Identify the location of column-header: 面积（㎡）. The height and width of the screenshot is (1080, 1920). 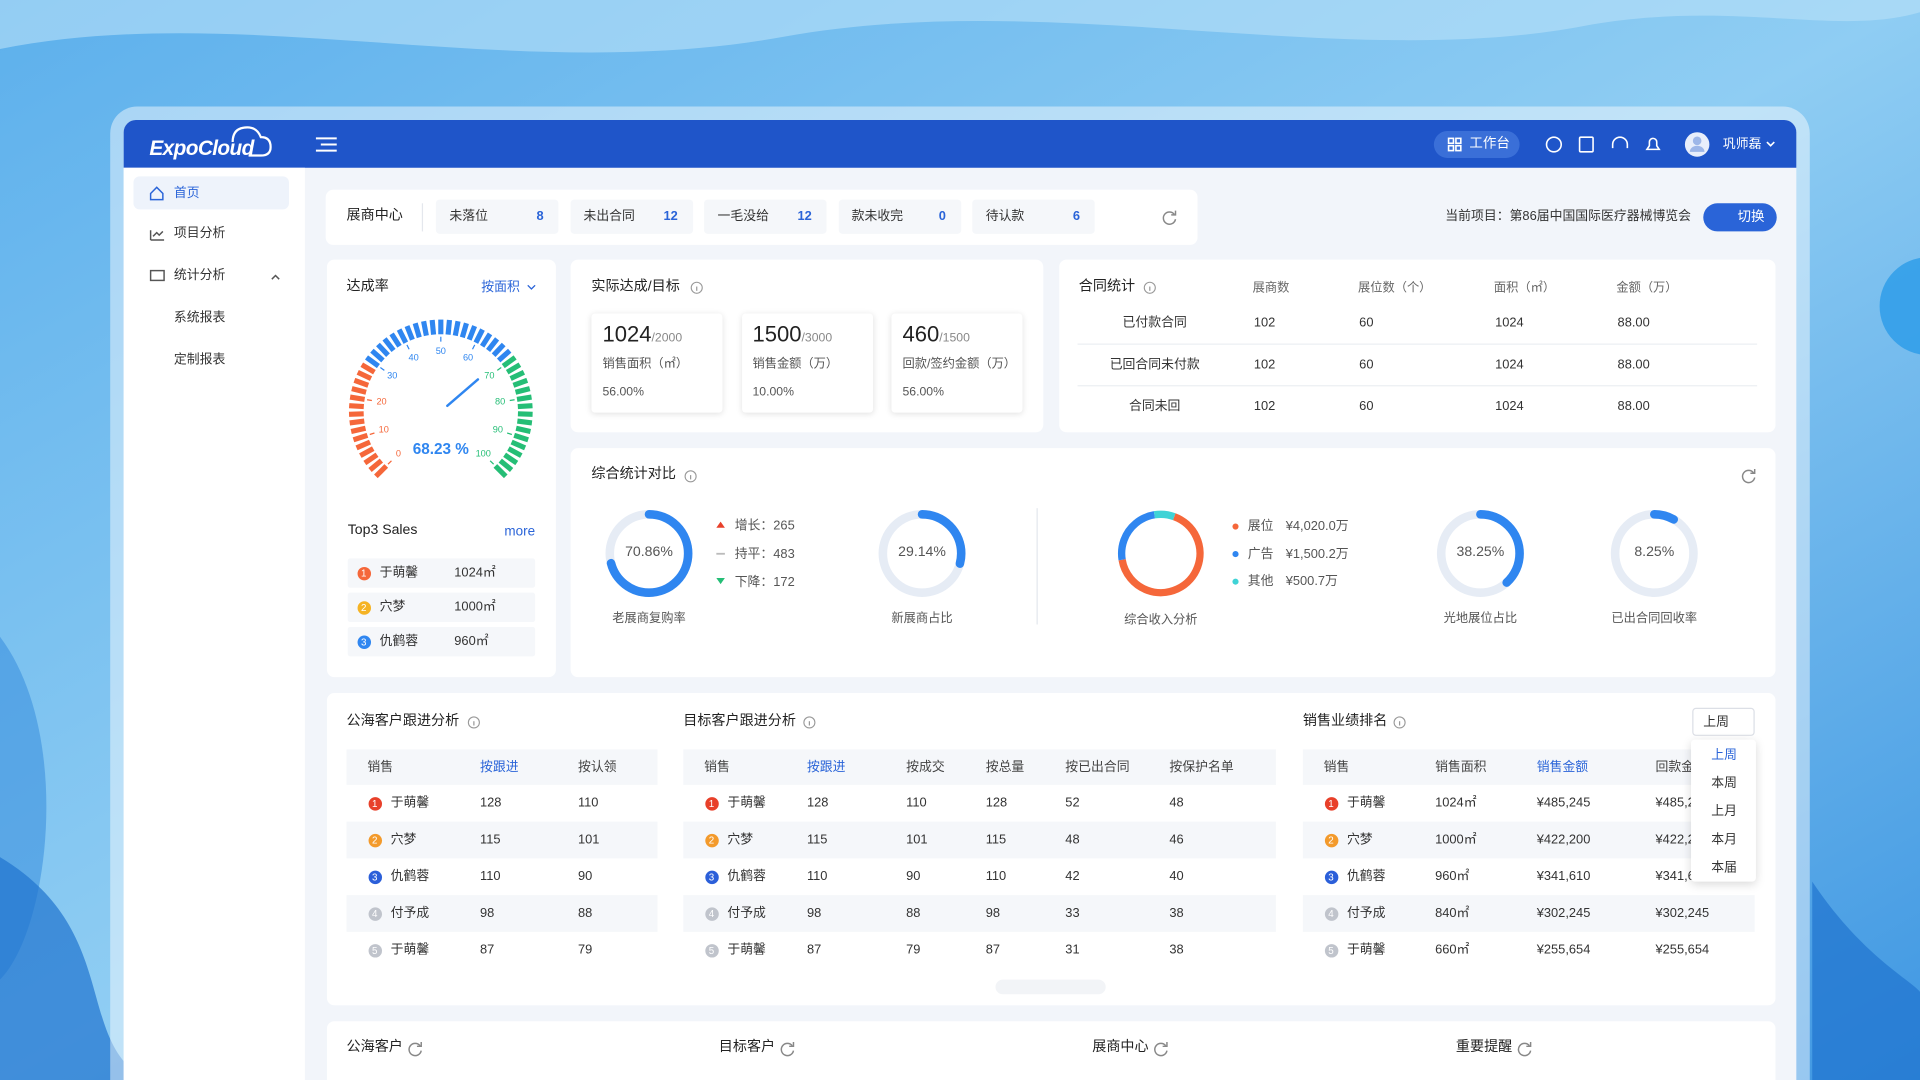
(1524, 288).